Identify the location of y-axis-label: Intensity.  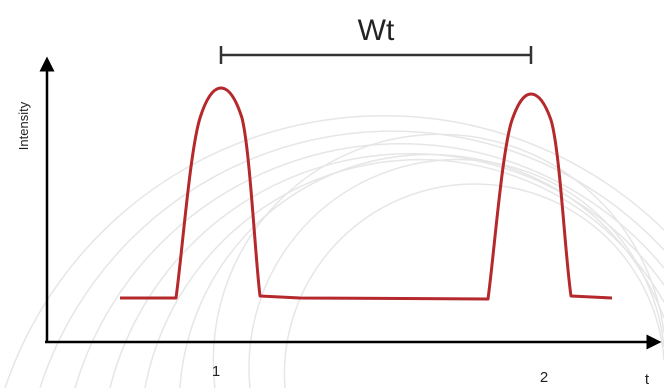
(23, 125).